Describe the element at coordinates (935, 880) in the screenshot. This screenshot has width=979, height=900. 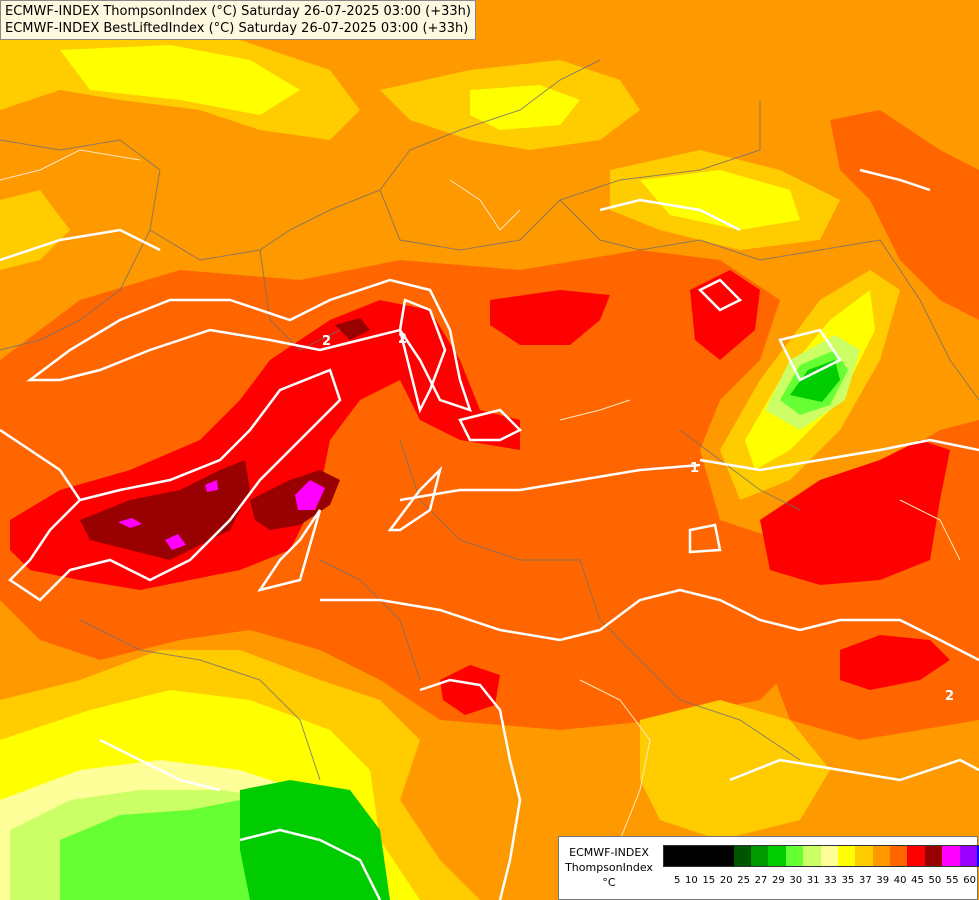
I see `legend-tick: 50` at that location.